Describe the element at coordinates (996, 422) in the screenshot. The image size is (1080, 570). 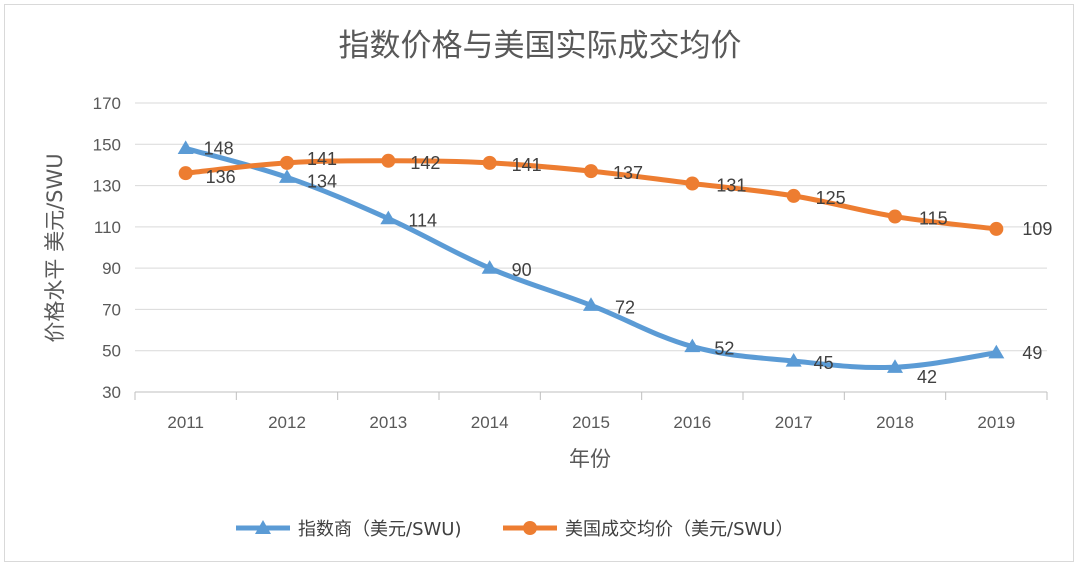
I see `x-tick-label: 2019` at that location.